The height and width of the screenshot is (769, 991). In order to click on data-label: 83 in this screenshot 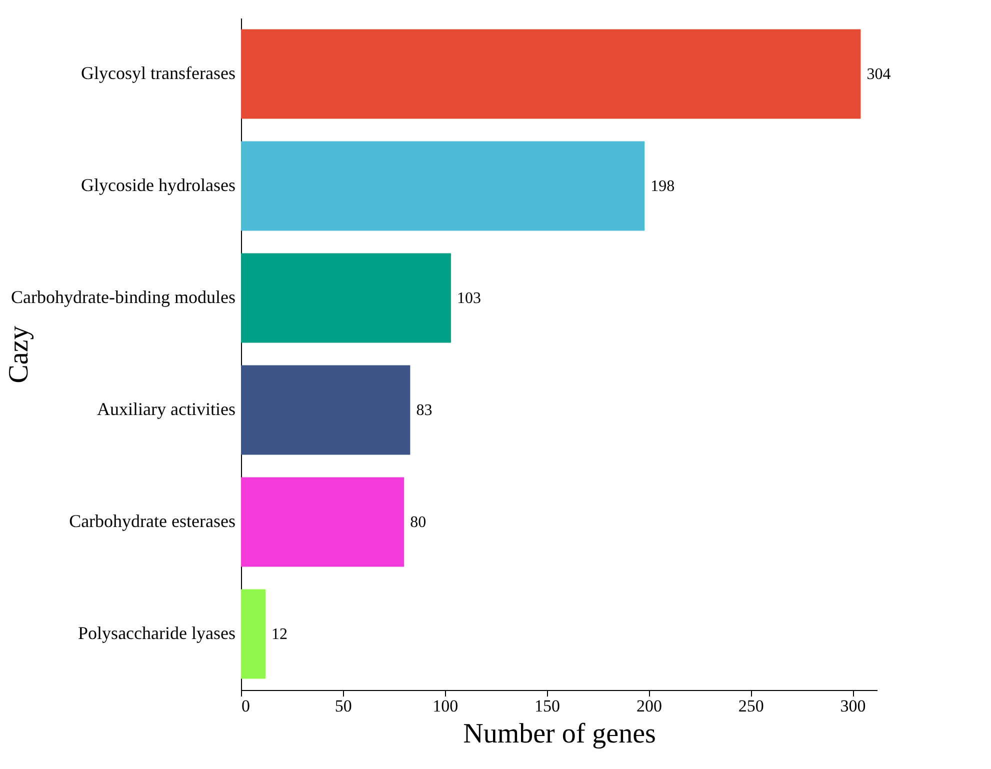, I will do `click(424, 410)`.